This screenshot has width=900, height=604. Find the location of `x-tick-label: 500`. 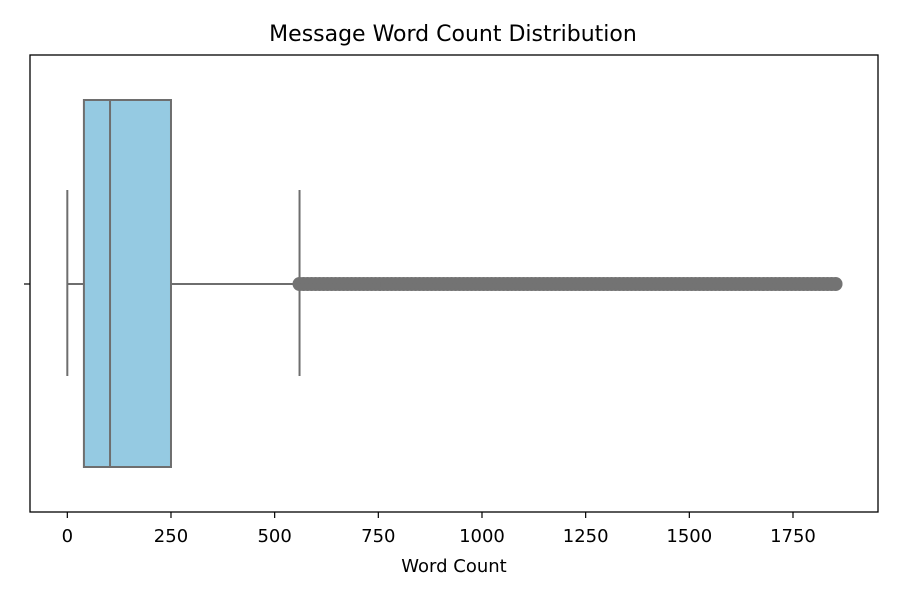

x-tick-label: 500 is located at coordinates (274, 536).